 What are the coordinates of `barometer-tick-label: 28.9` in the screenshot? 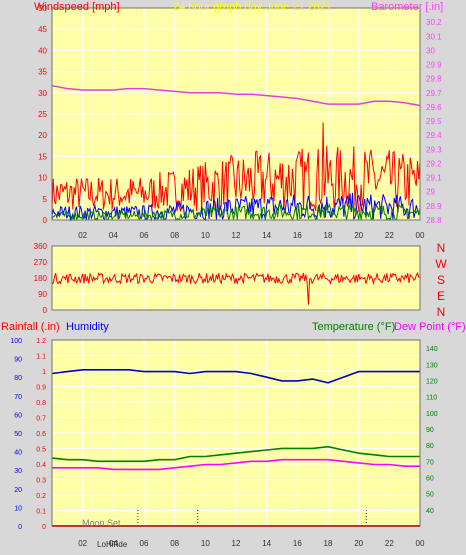 It's located at (434, 206).